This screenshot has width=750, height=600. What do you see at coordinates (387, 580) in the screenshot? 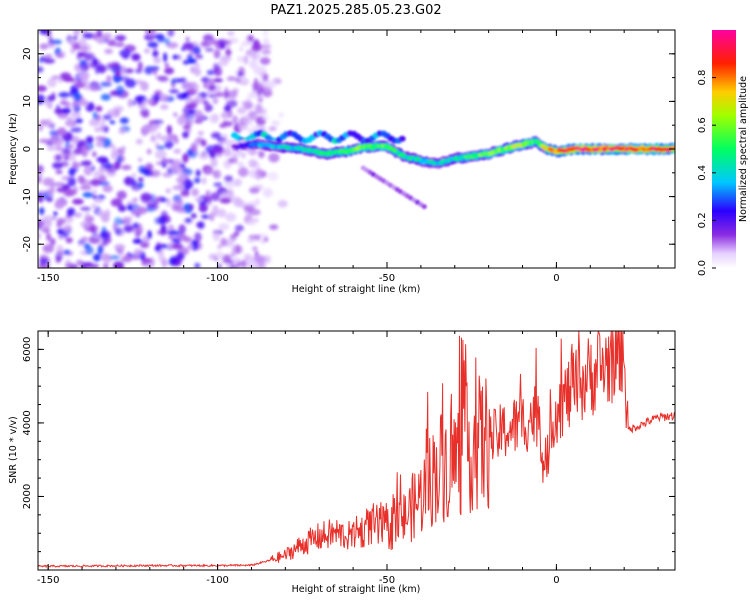
I see `x-tick-label: -50` at bounding box center [387, 580].